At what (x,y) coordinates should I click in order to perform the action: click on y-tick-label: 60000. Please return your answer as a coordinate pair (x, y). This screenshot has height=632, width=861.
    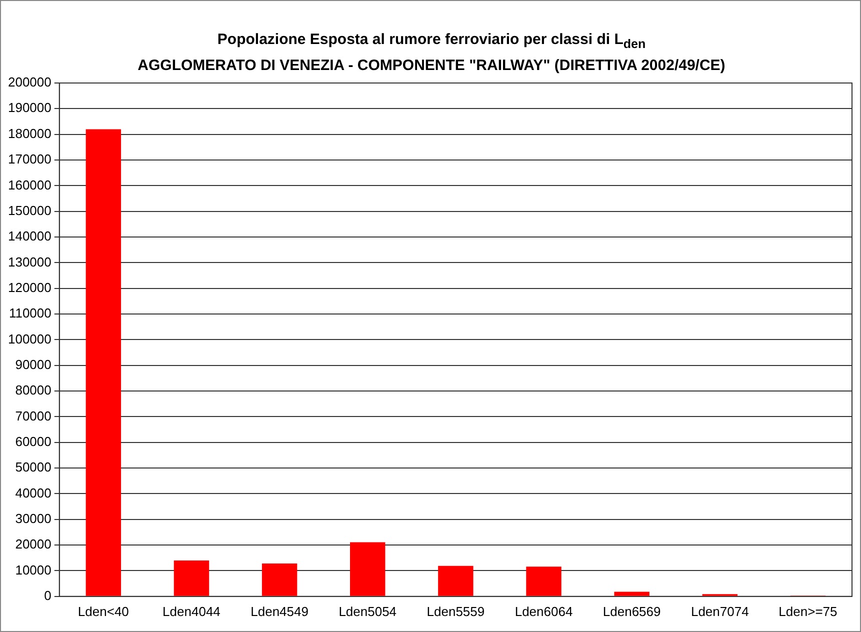
    Looking at the image, I should click on (33, 441).